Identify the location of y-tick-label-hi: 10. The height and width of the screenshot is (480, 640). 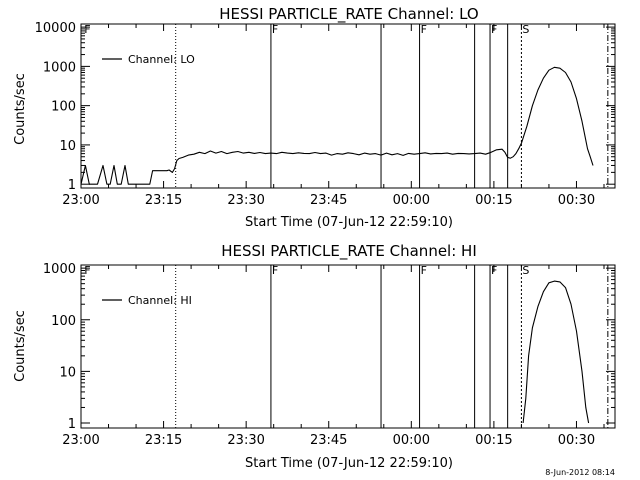
(67, 372).